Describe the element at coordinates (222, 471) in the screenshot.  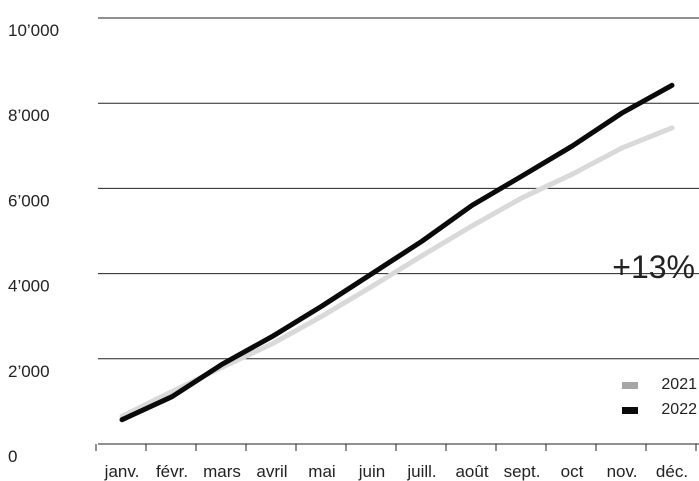
I see `x-tick-label: mars` at that location.